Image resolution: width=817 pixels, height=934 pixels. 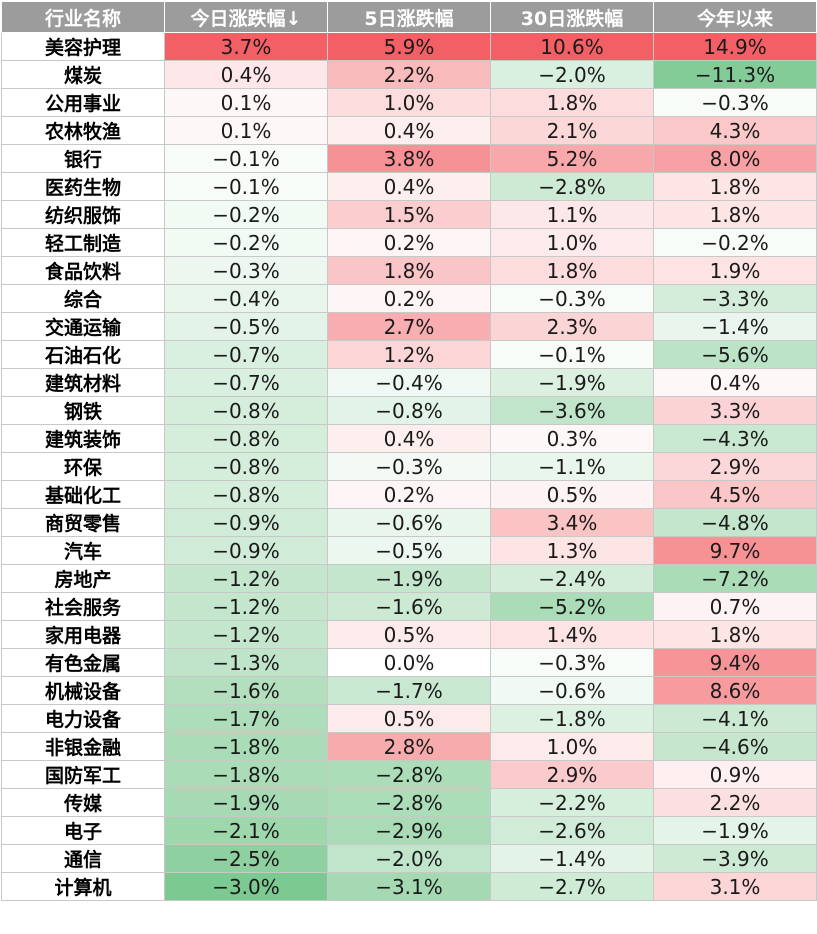 I want to click on table-row: 石油石化 −0.7% 1.2% −0.1% −5.6%, so click(x=409, y=355).